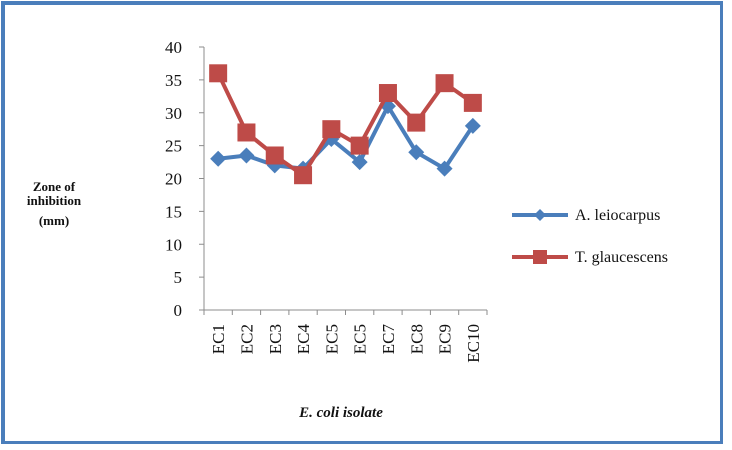  Describe the element at coordinates (54, 200) in the screenshot. I see `y-axis-title-line-2: inhibition` at that location.